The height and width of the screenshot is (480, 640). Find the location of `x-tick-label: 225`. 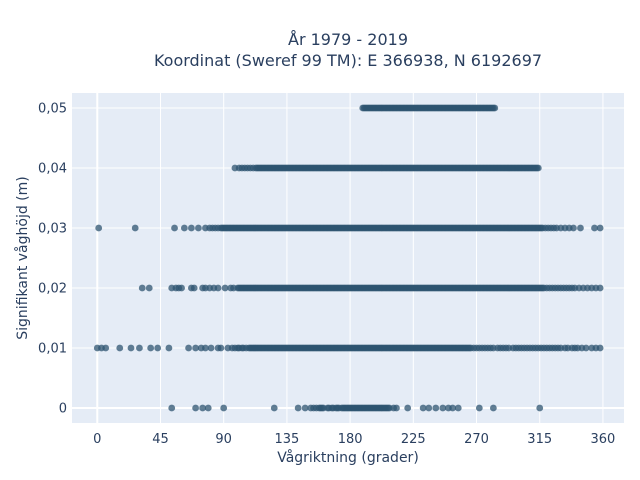

x-tick-label: 225 is located at coordinates (413, 439).